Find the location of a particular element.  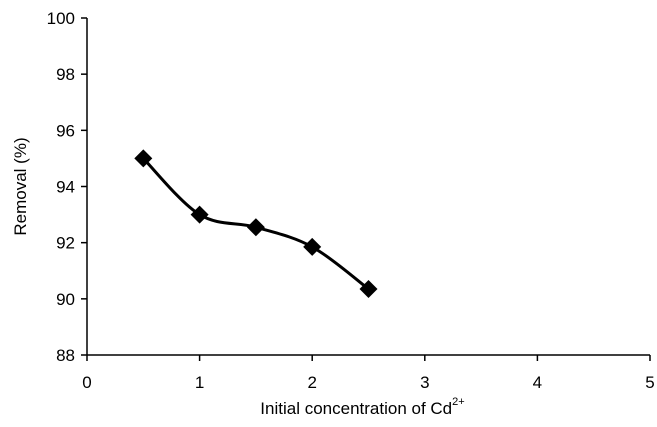

y-tick-label: 94 is located at coordinates (65, 187).